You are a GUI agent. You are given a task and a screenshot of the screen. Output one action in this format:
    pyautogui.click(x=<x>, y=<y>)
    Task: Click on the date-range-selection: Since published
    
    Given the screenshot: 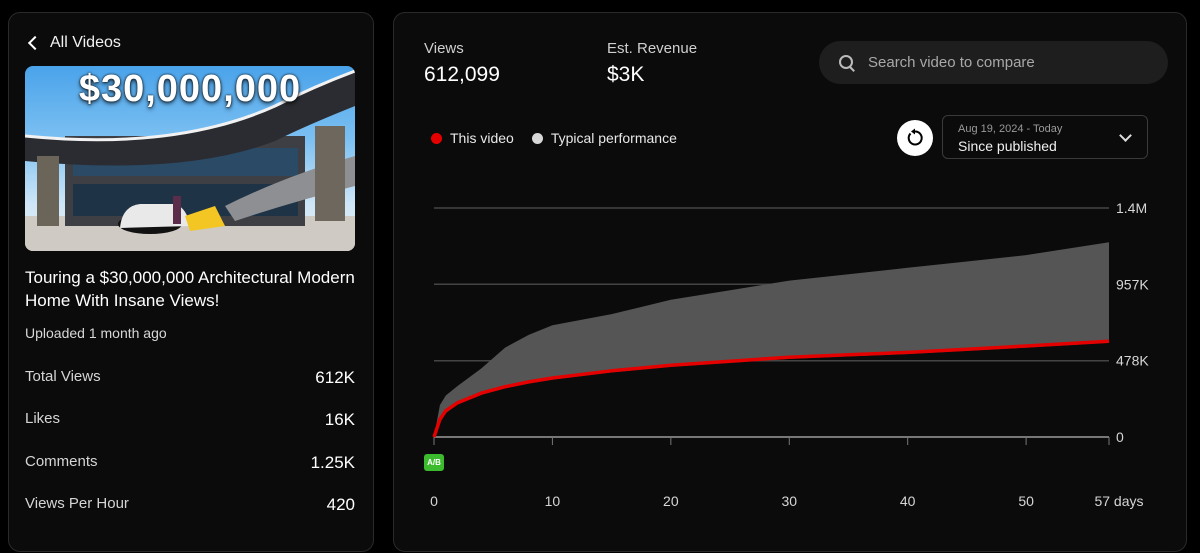 What is the action you would take?
    pyautogui.click(x=1007, y=146)
    